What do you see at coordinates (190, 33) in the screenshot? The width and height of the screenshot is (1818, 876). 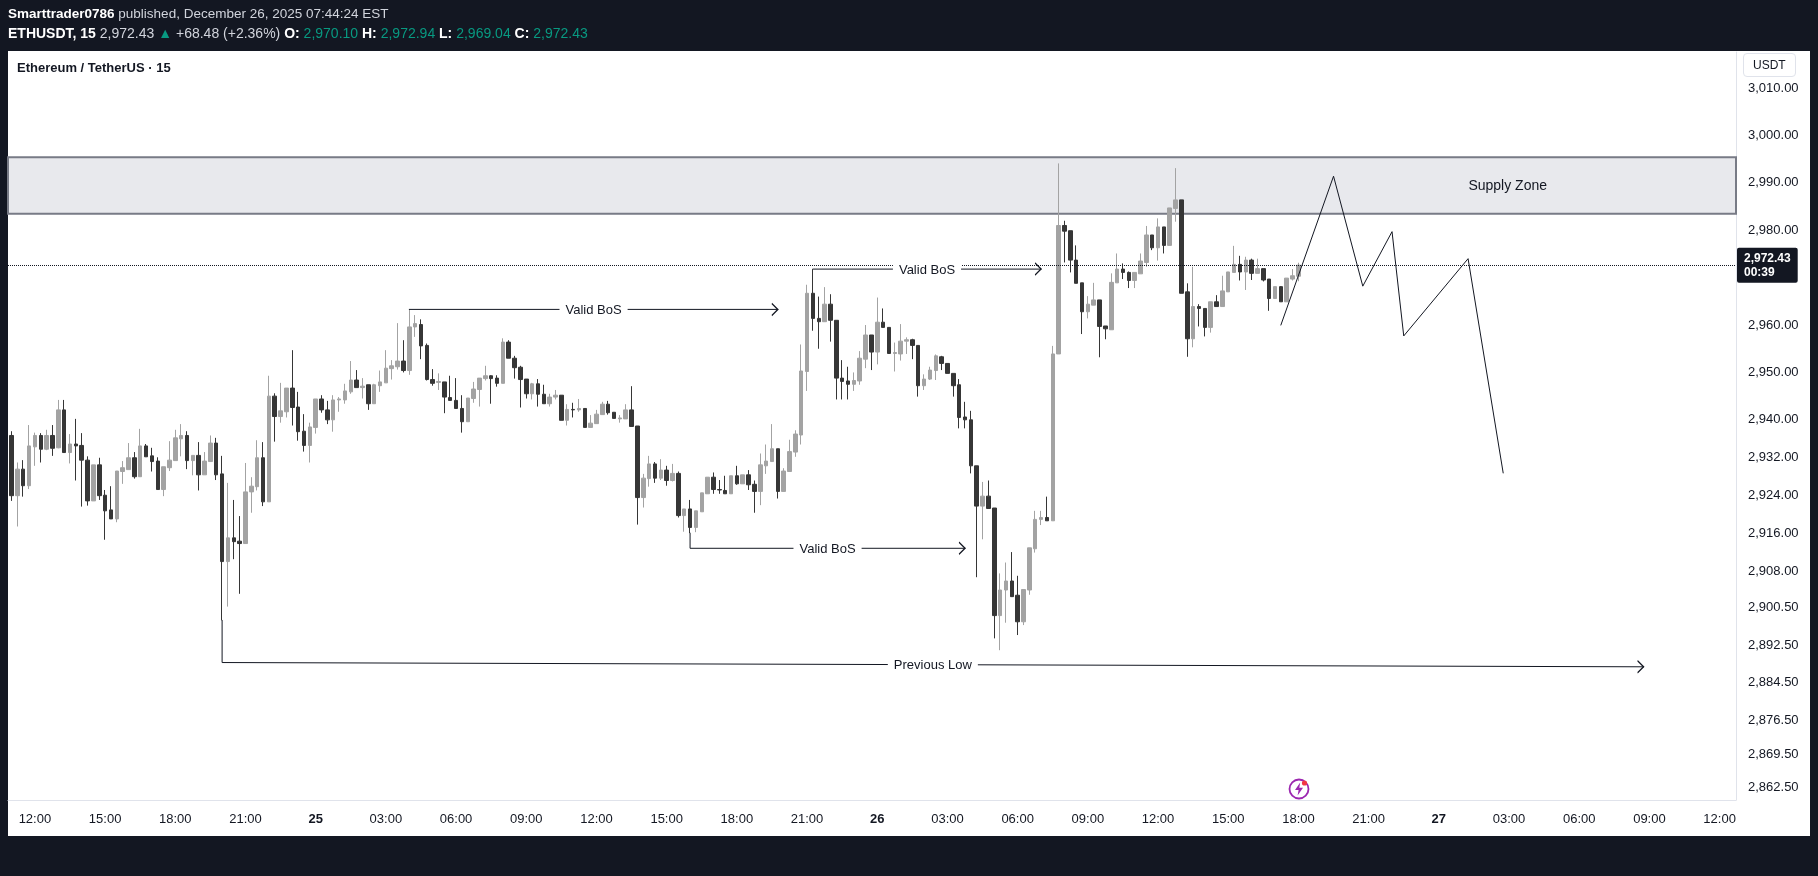 I see `text: 2,972.43 ▲ +68.48 (+2.36%)` at bounding box center [190, 33].